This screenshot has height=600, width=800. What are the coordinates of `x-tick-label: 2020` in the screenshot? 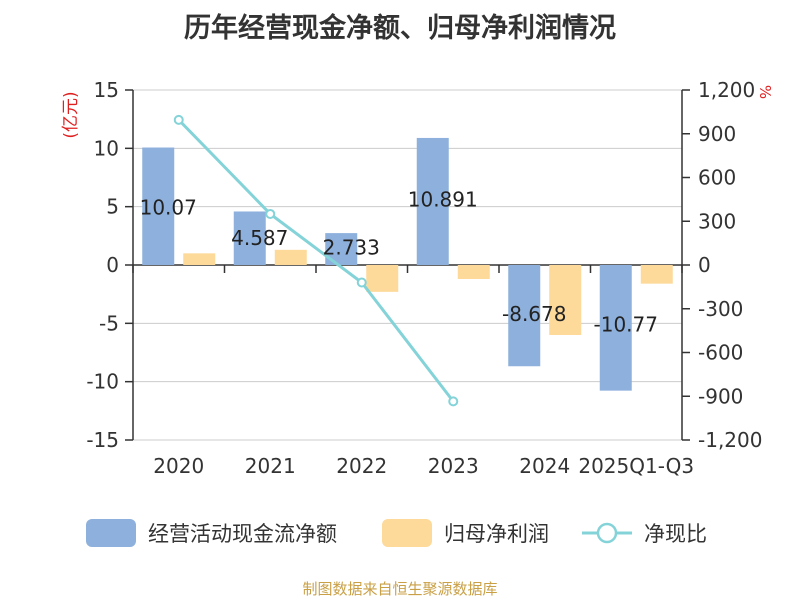 It's located at (178, 466).